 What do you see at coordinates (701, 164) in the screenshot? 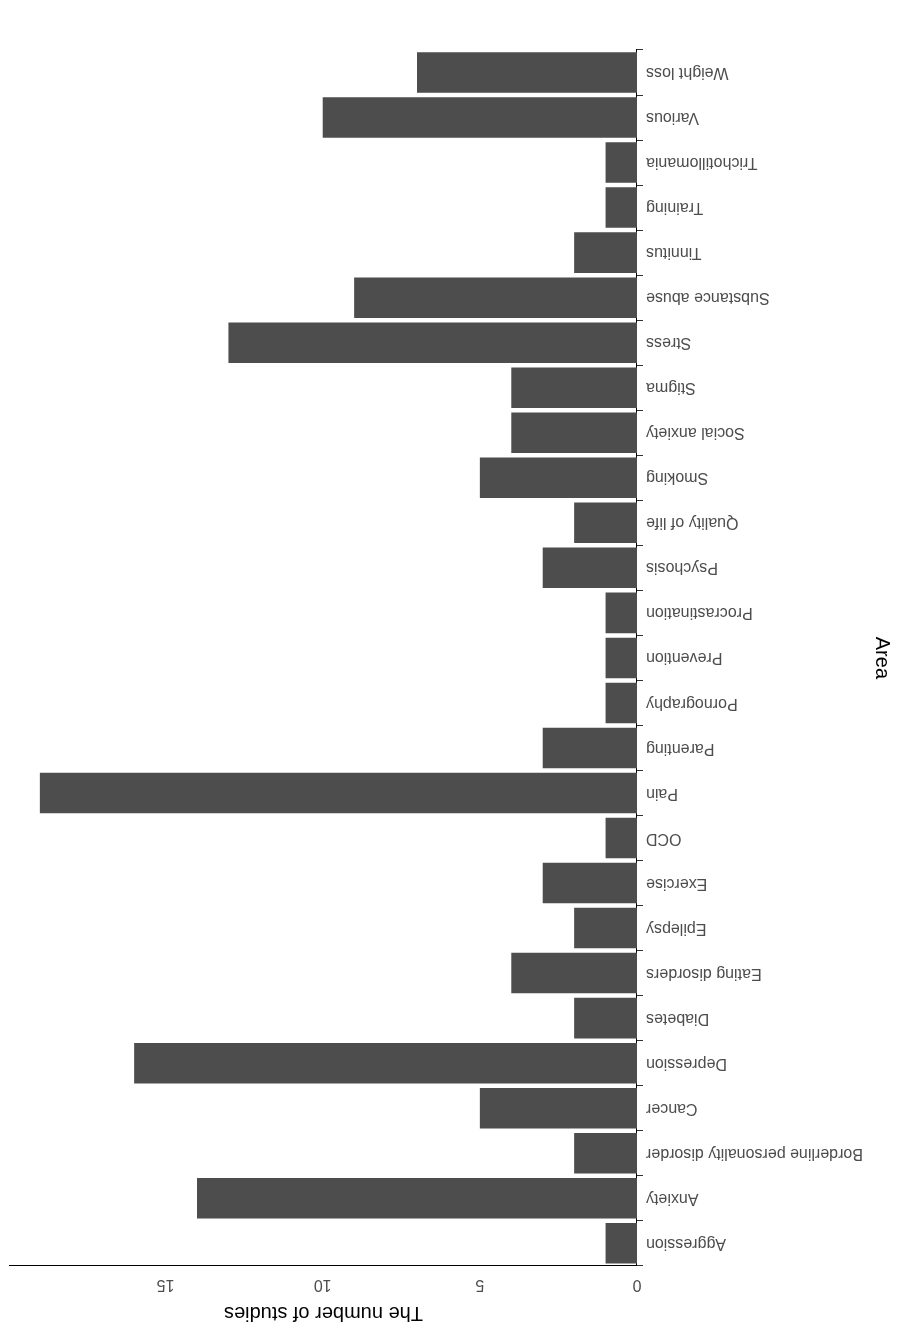
I see `y-tick-label: Trichotillomania` at bounding box center [701, 164].